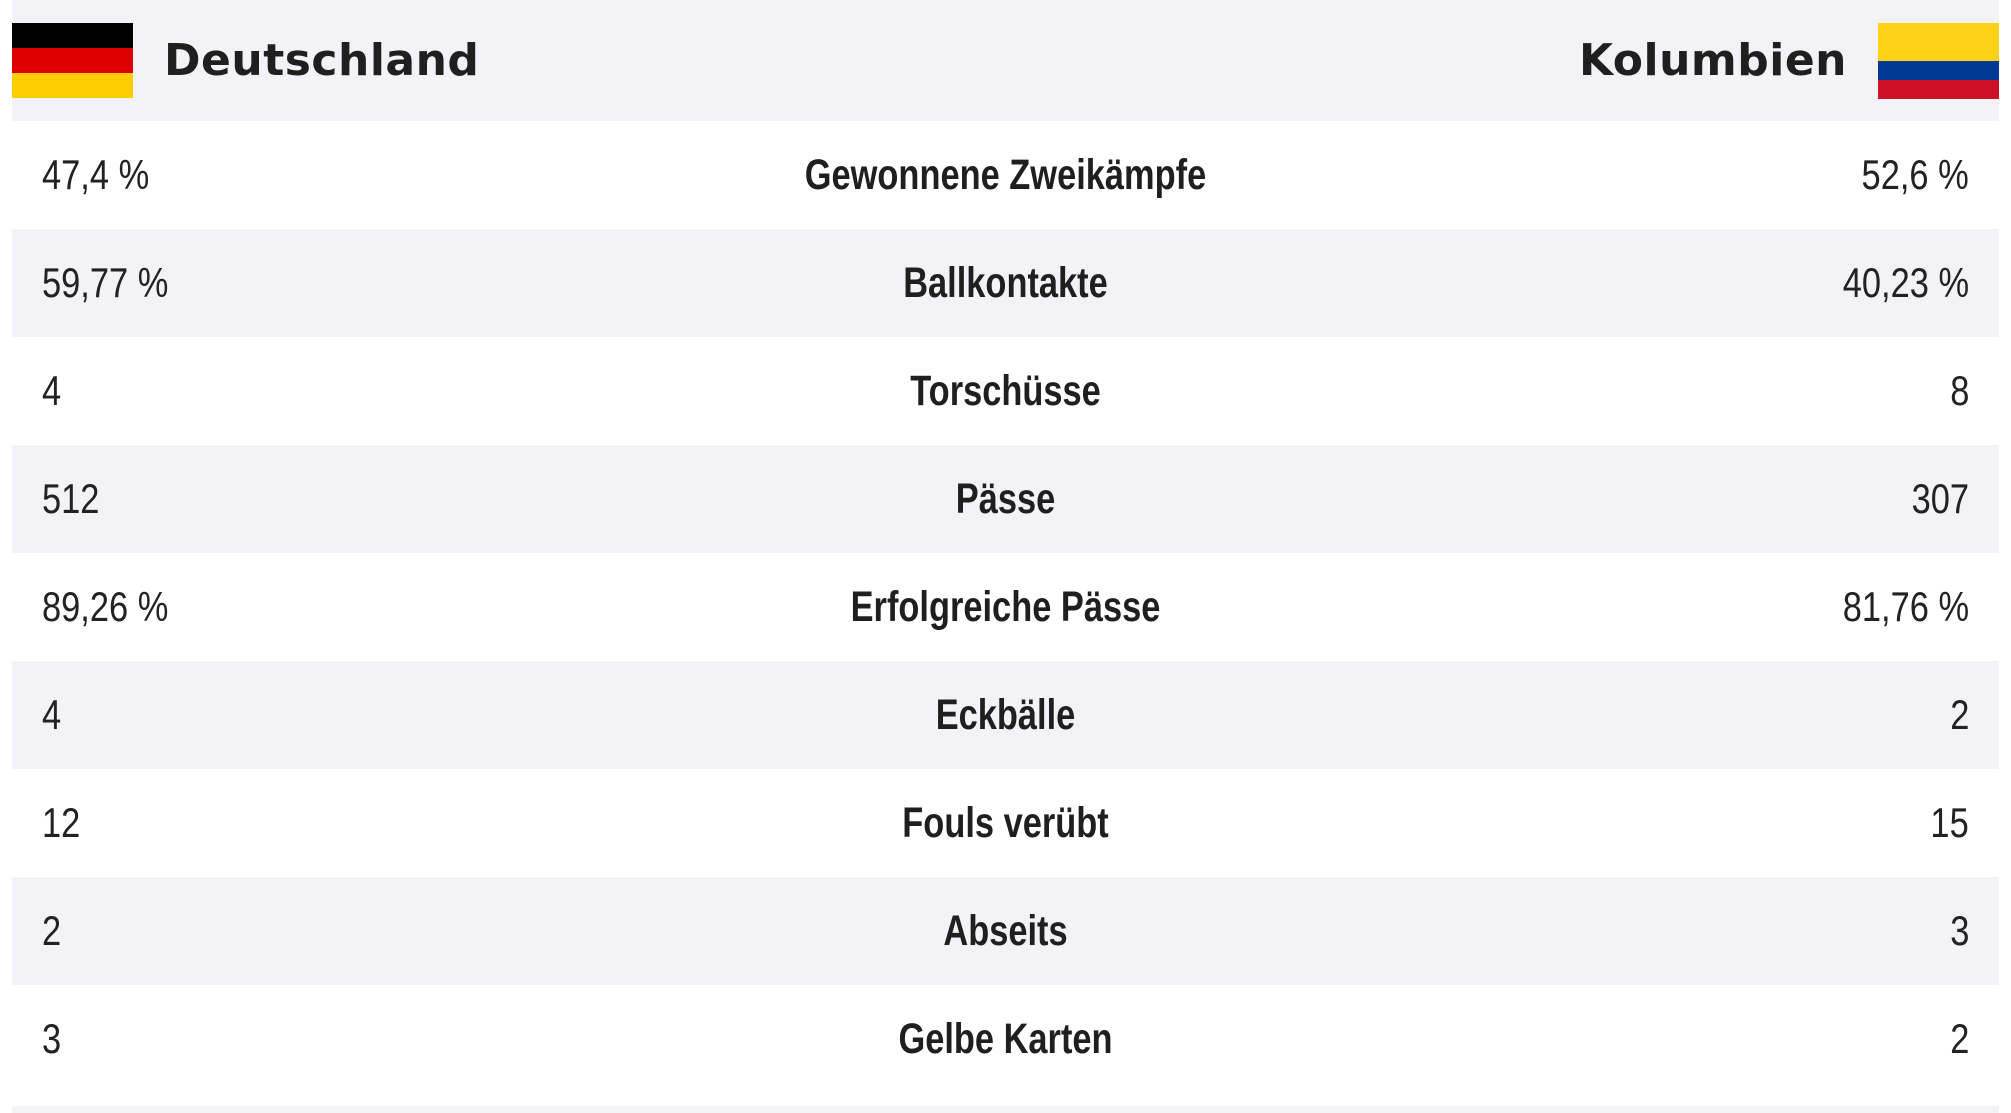 This screenshot has height=1113, width=2011. What do you see at coordinates (1959, 390) in the screenshot?
I see `away-value: 8` at bounding box center [1959, 390].